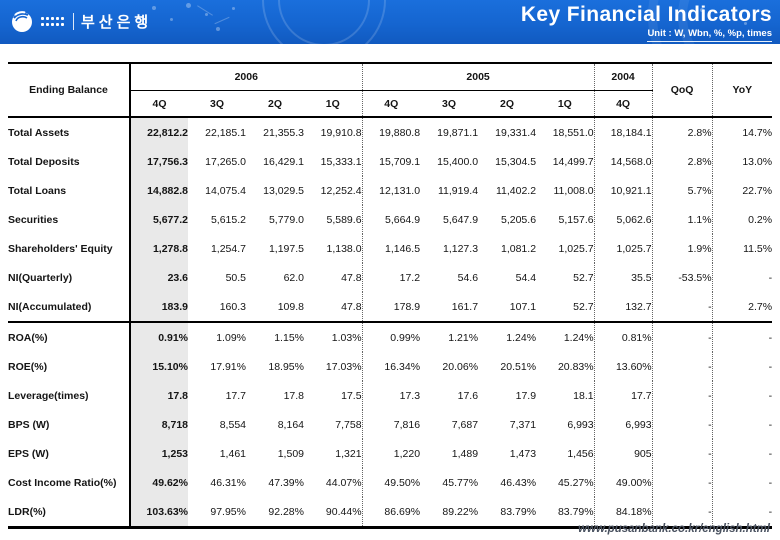  I want to click on cell-value: 15,304.5, so click(516, 161).